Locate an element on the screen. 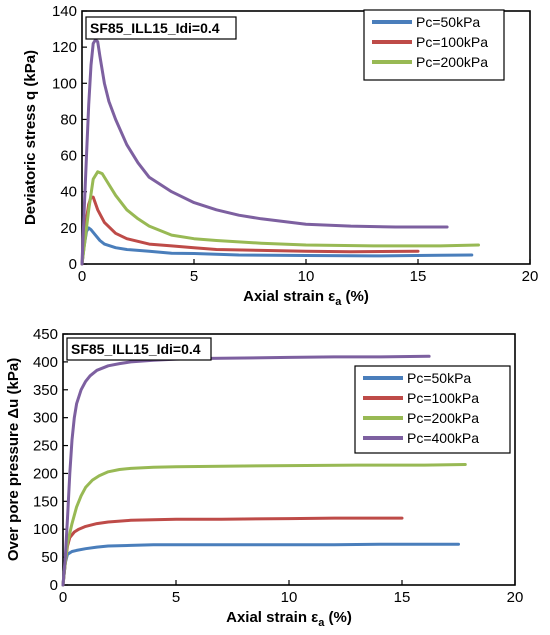 This screenshot has width=550, height=635. y-tick-label: 80 is located at coordinates (68, 119).